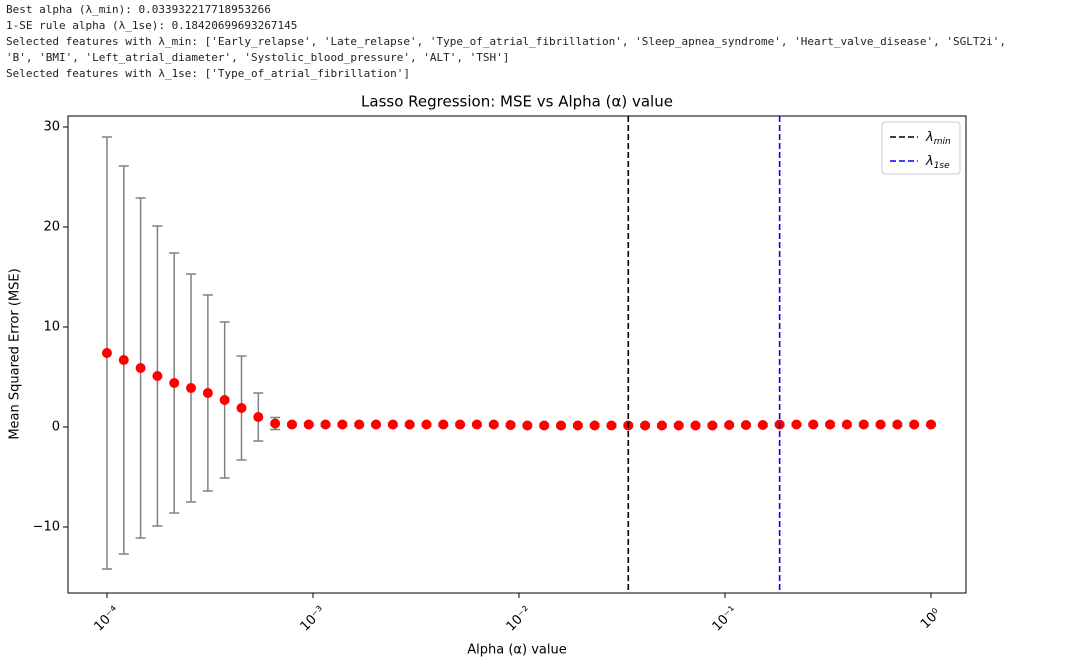  Describe the element at coordinates (517, 102) in the screenshot. I see `chart-title: Lasso Regression: MSE vs Alpha (α) value` at that location.